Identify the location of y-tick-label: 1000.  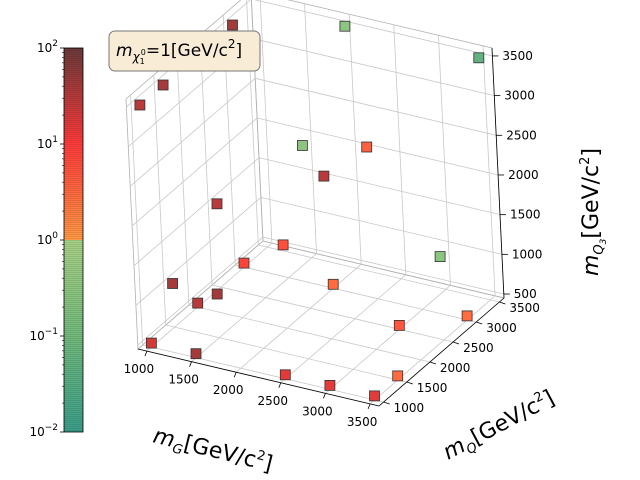
(409, 408).